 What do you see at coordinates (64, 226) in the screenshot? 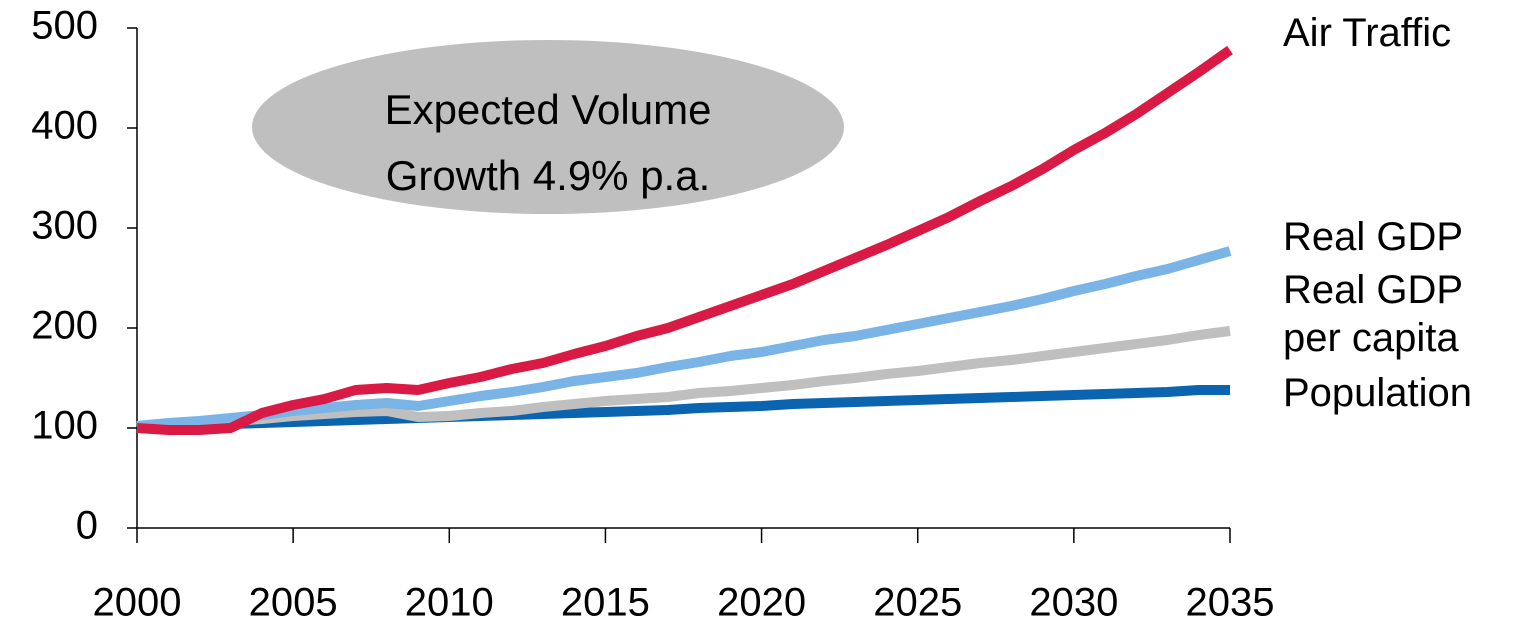
I see `y-tick-label: 300` at bounding box center [64, 226].